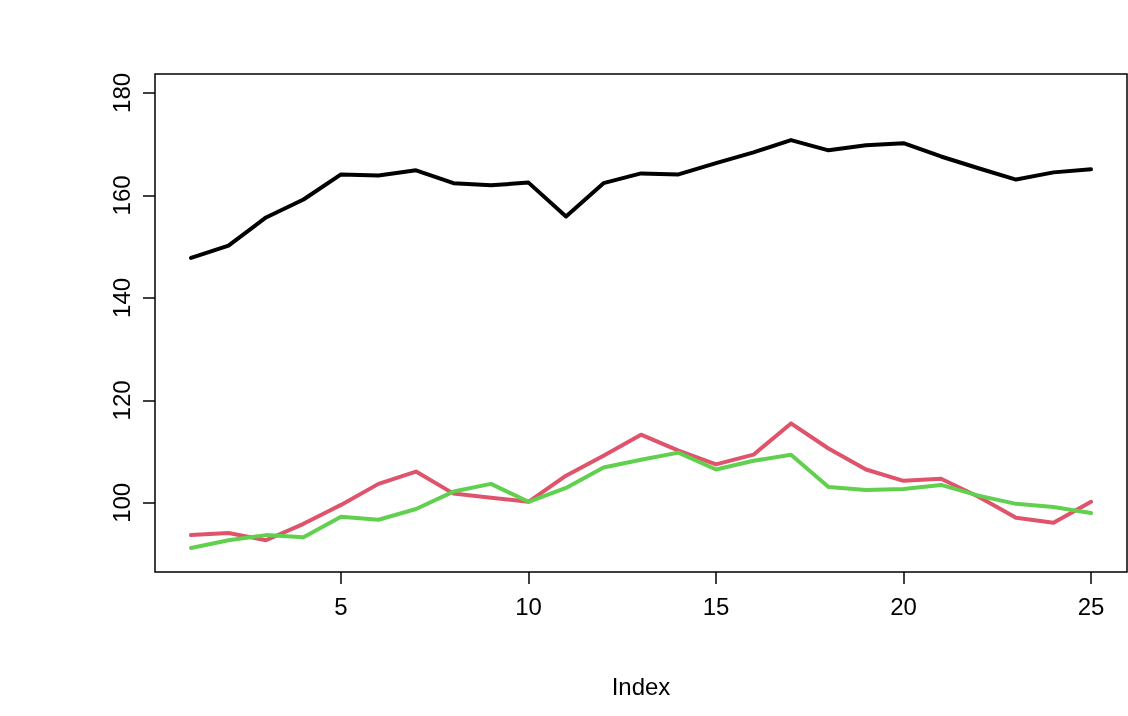  What do you see at coordinates (903, 606) in the screenshot?
I see `x-tick-label: 20` at bounding box center [903, 606].